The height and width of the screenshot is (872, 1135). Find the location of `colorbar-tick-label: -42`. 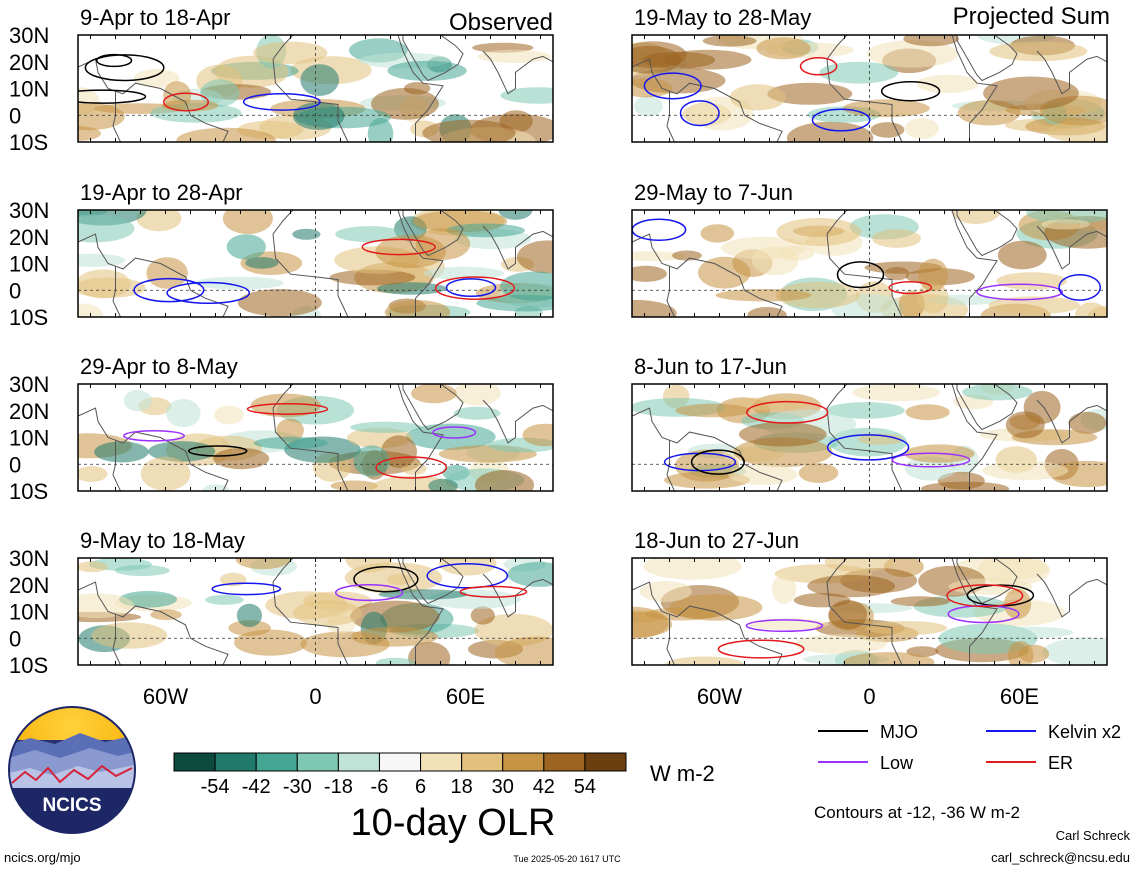

colorbar-tick-label: -42 is located at coordinates (256, 787).